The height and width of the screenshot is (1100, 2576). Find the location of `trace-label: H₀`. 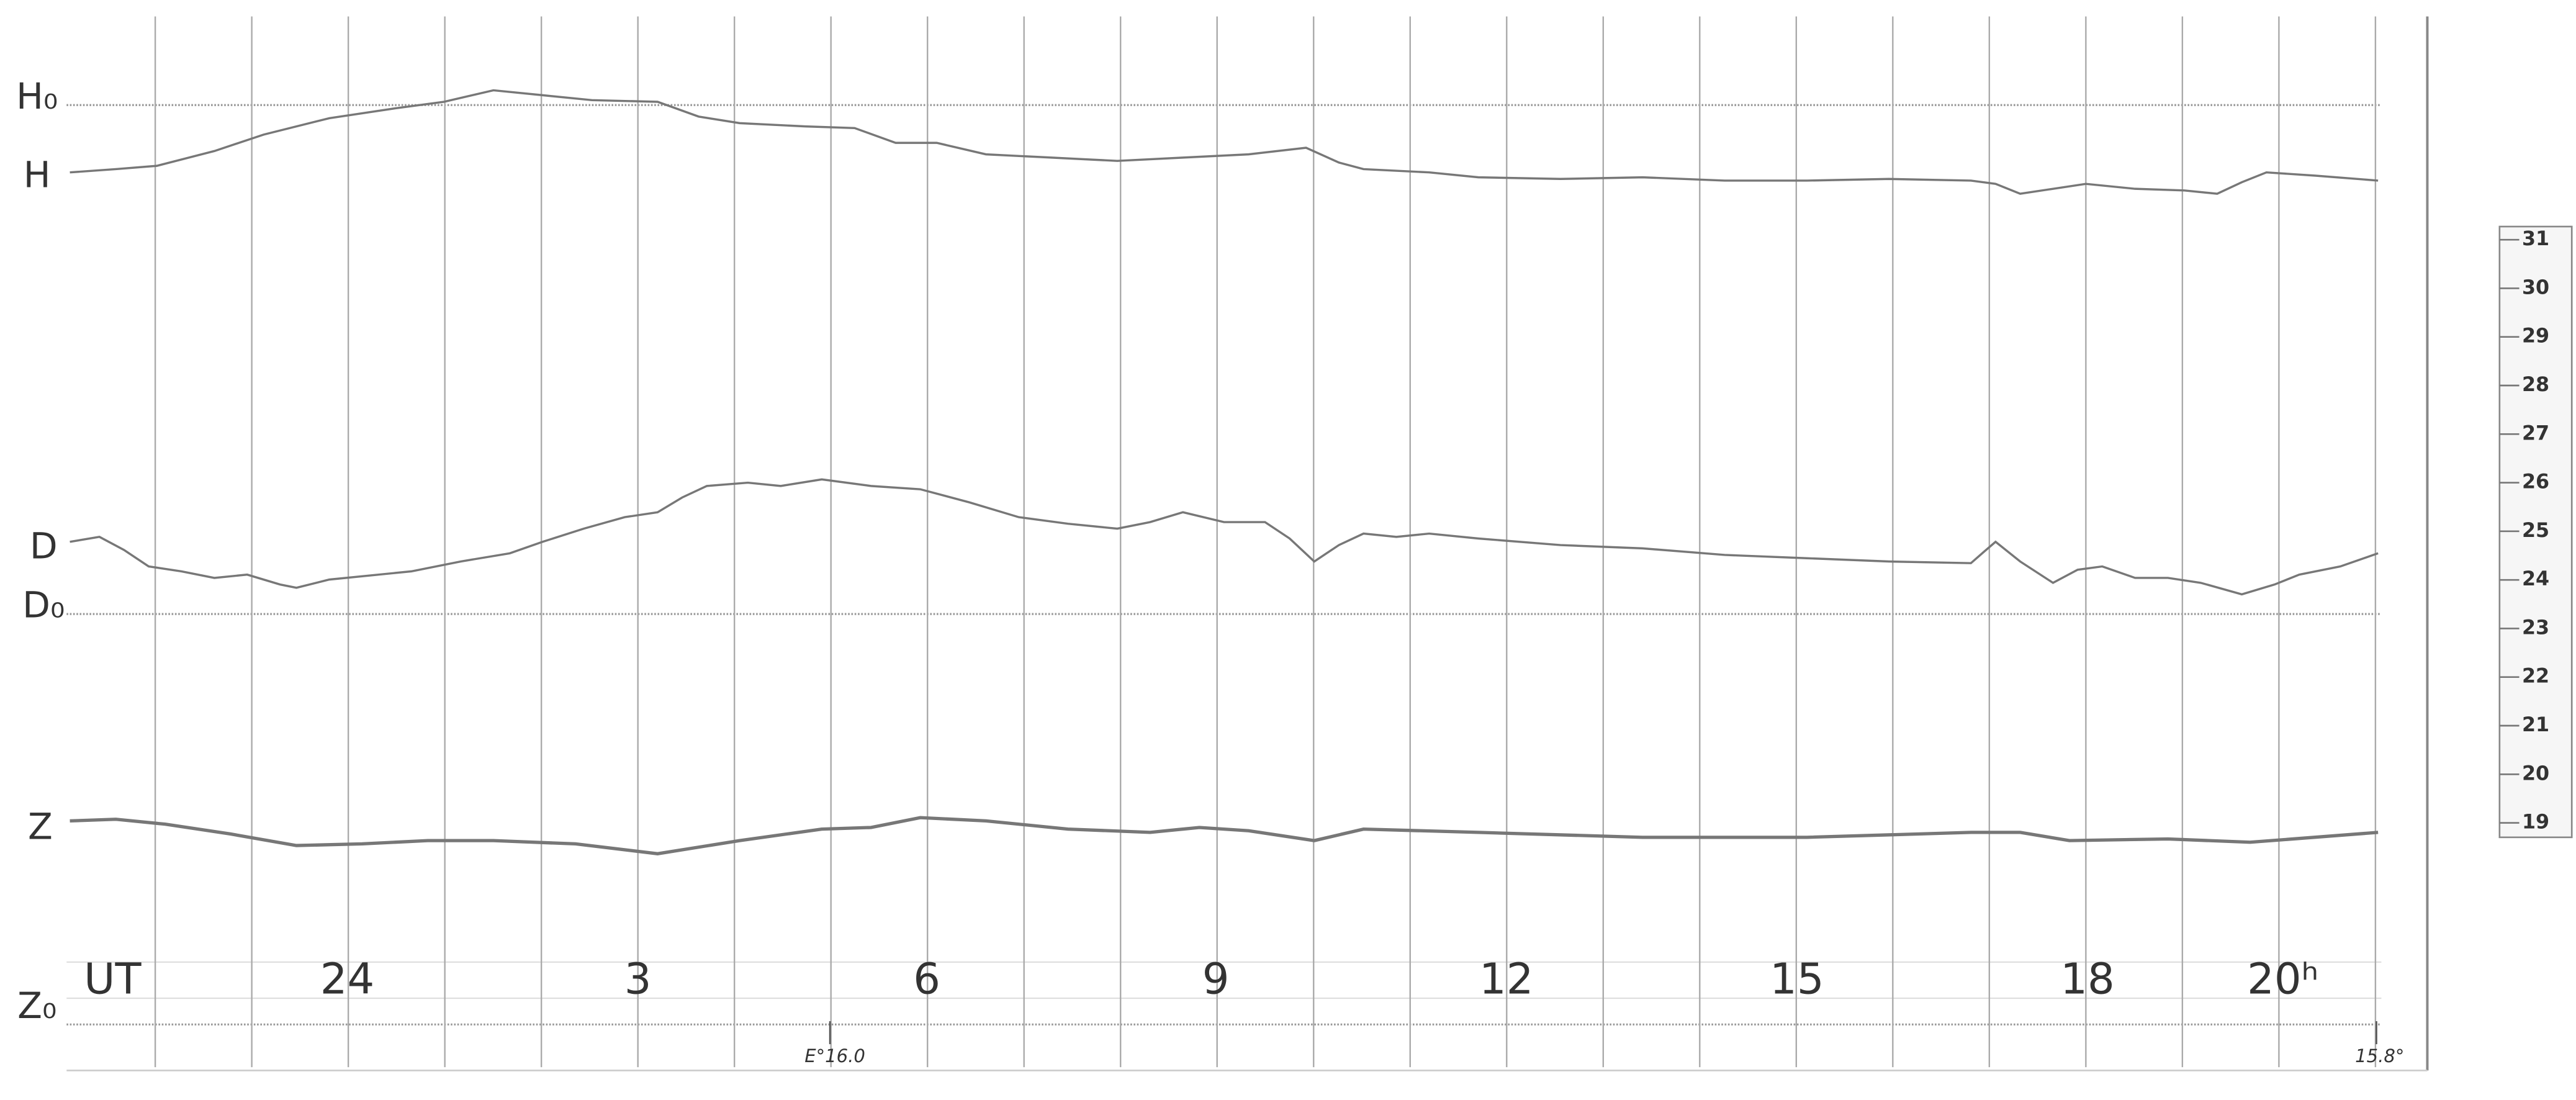

trace-label: H₀ is located at coordinates (37, 96).